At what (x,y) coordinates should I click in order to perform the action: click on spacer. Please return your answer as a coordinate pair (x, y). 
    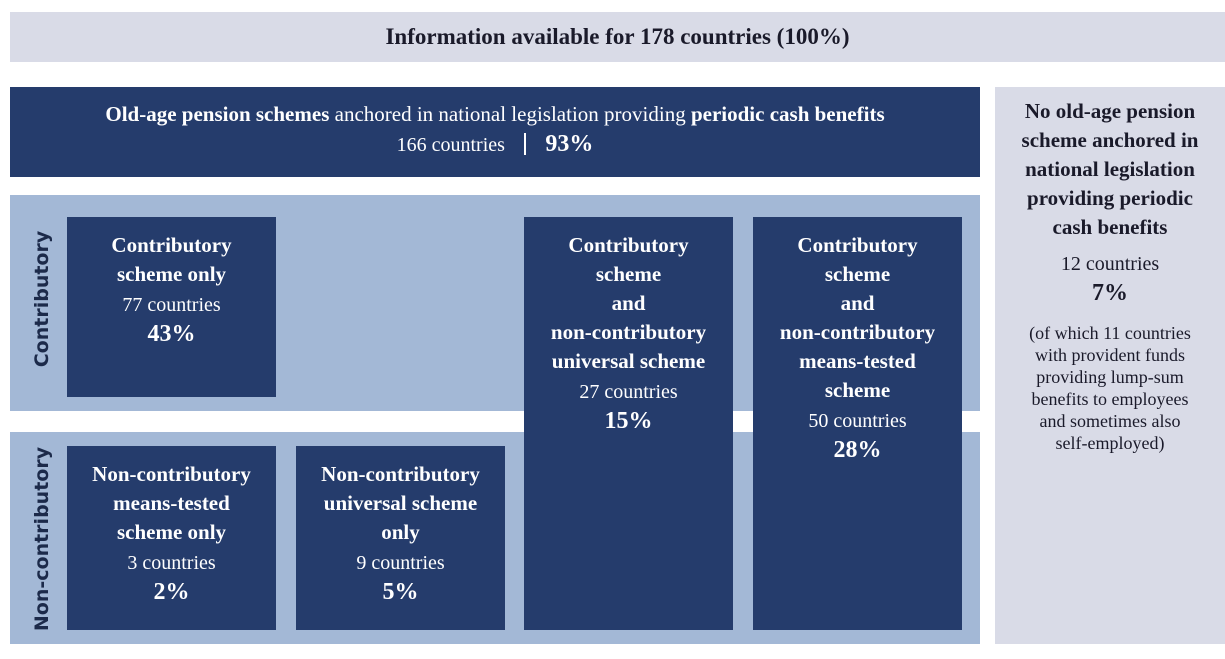
    Looking at the image, I should click on (1110, 315).